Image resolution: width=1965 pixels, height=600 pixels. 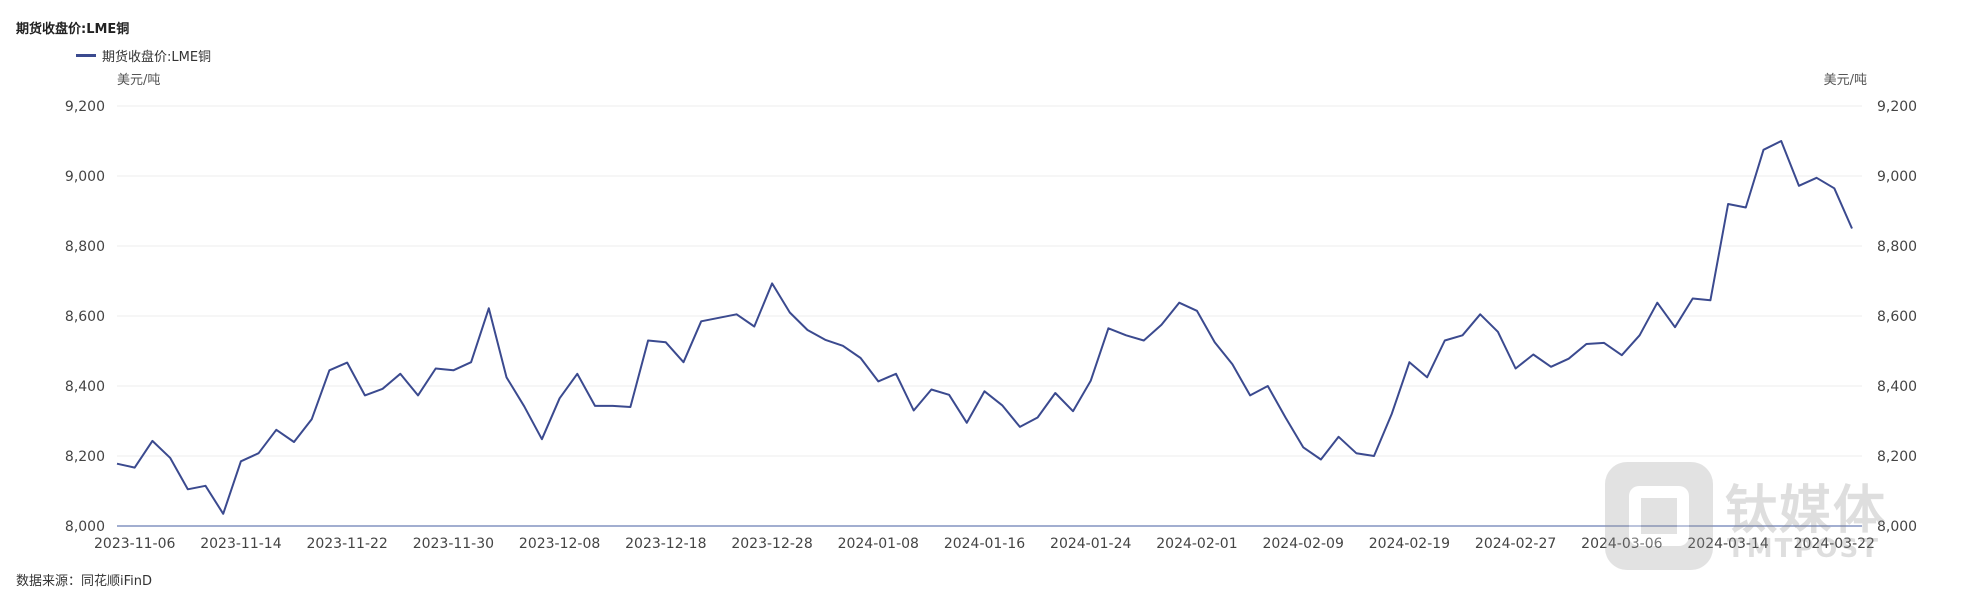 I want to click on x-tick-label: 2024-03-06, so click(x=1621, y=544).